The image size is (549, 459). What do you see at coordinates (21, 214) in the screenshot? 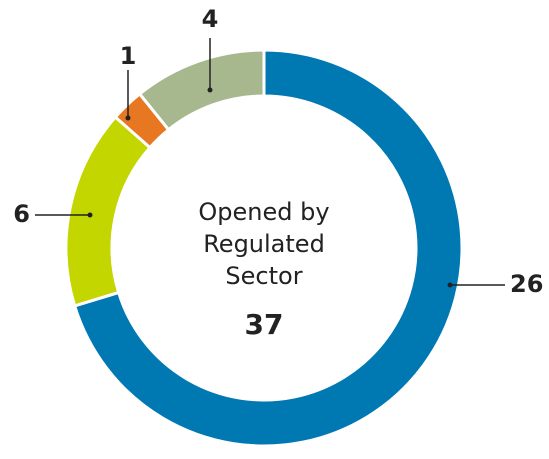
I see `value-label: 6` at bounding box center [21, 214].